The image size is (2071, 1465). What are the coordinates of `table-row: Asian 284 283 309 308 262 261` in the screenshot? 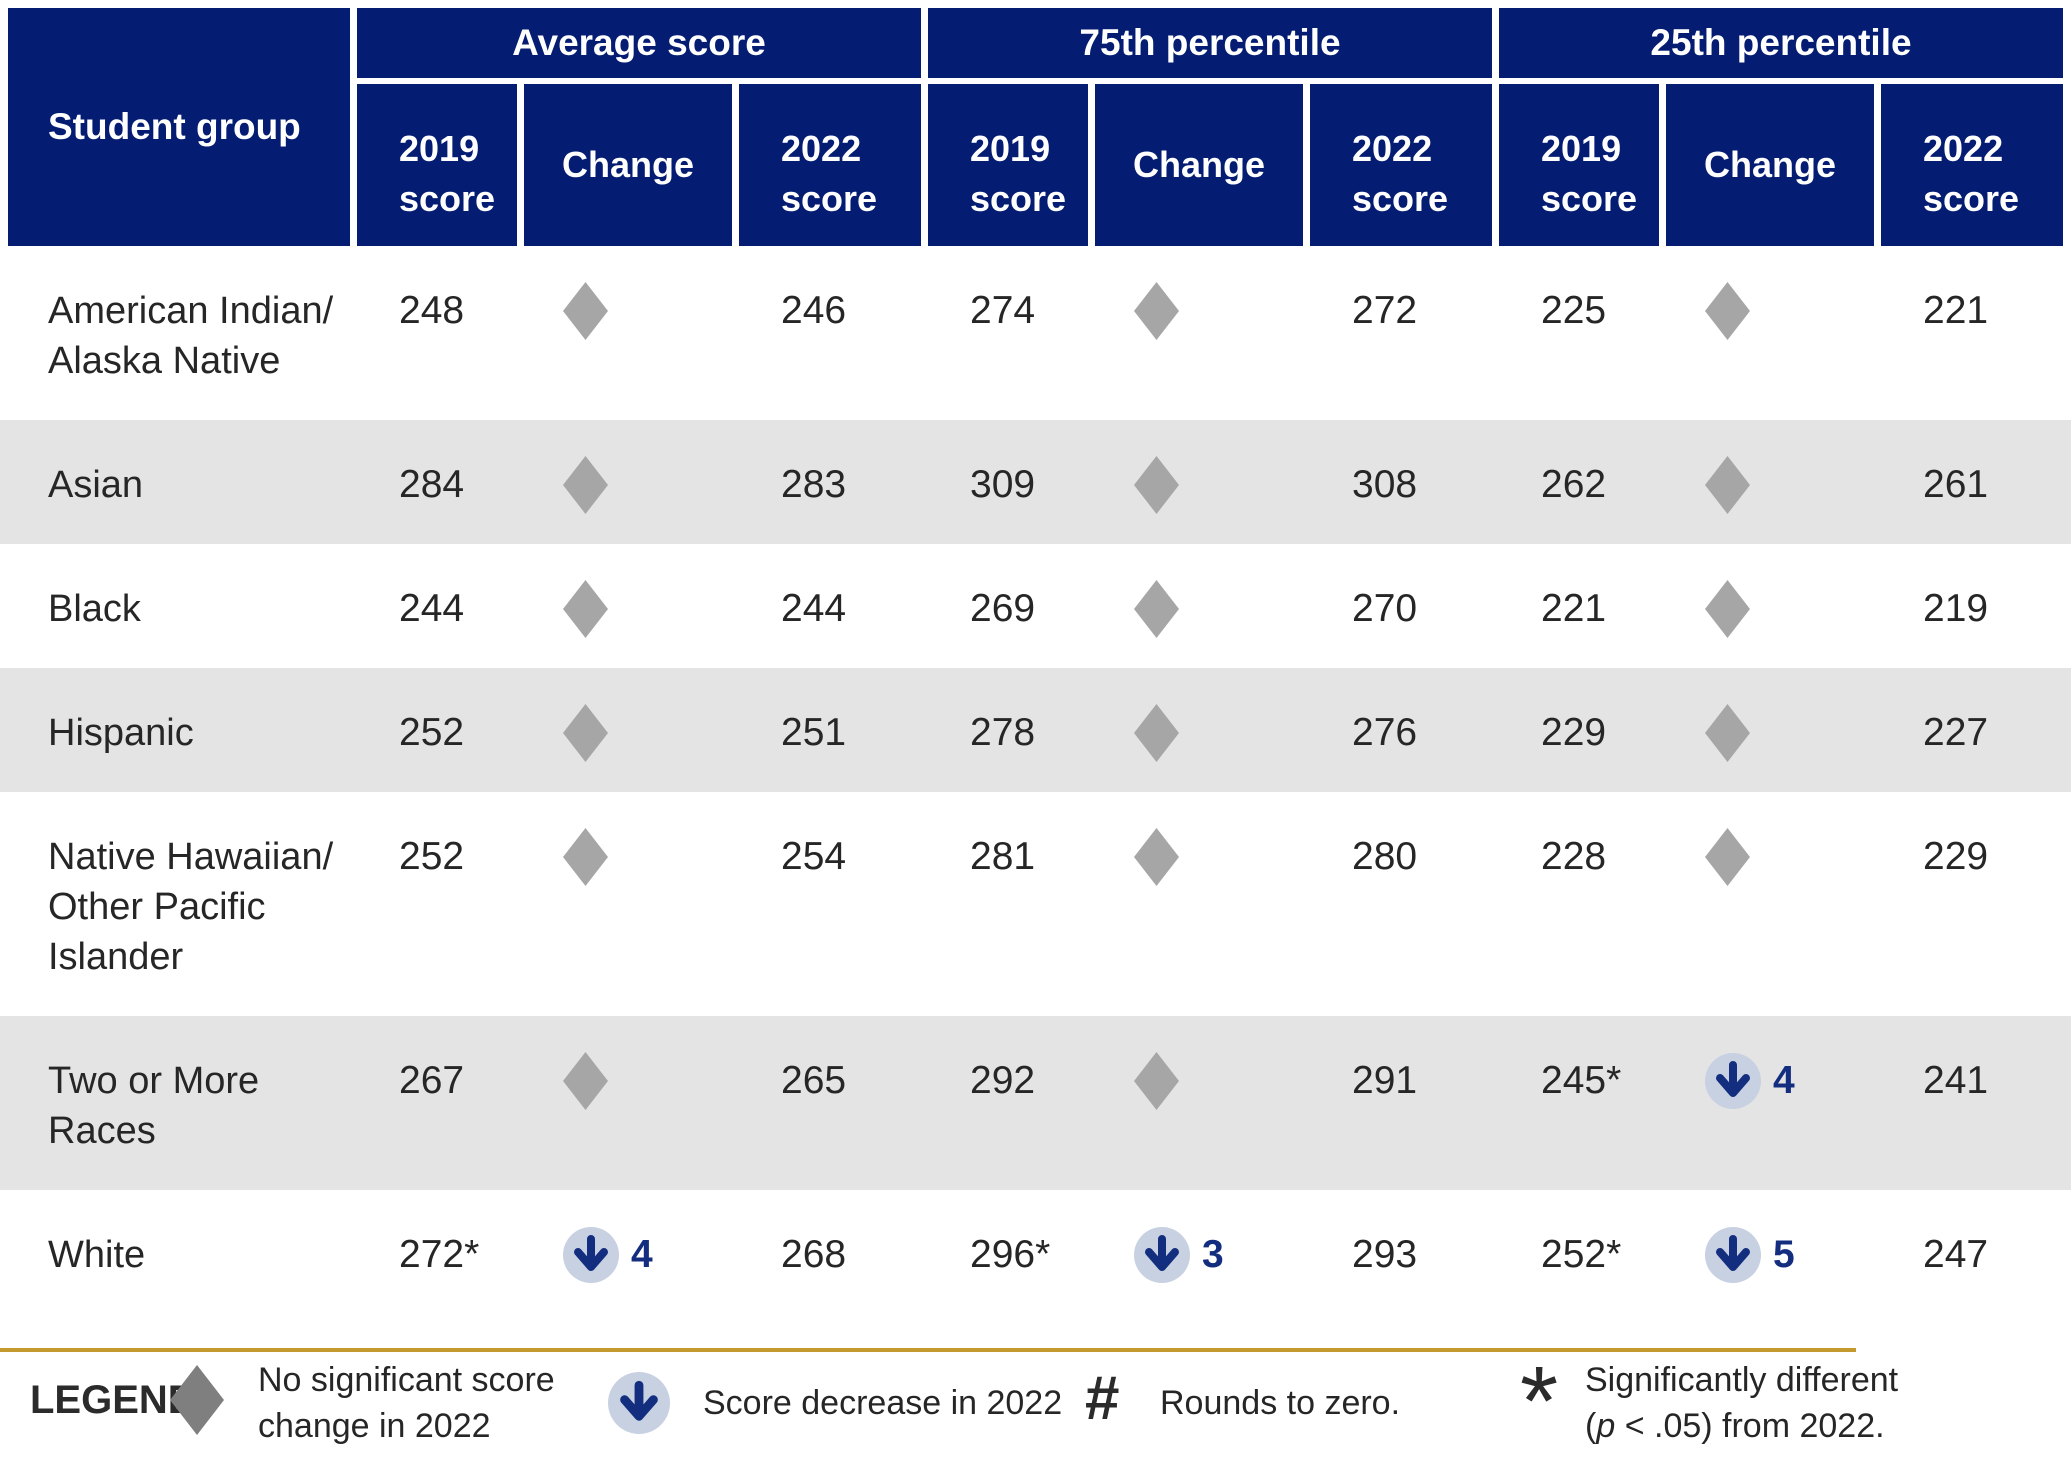 It's located at (1035, 482).